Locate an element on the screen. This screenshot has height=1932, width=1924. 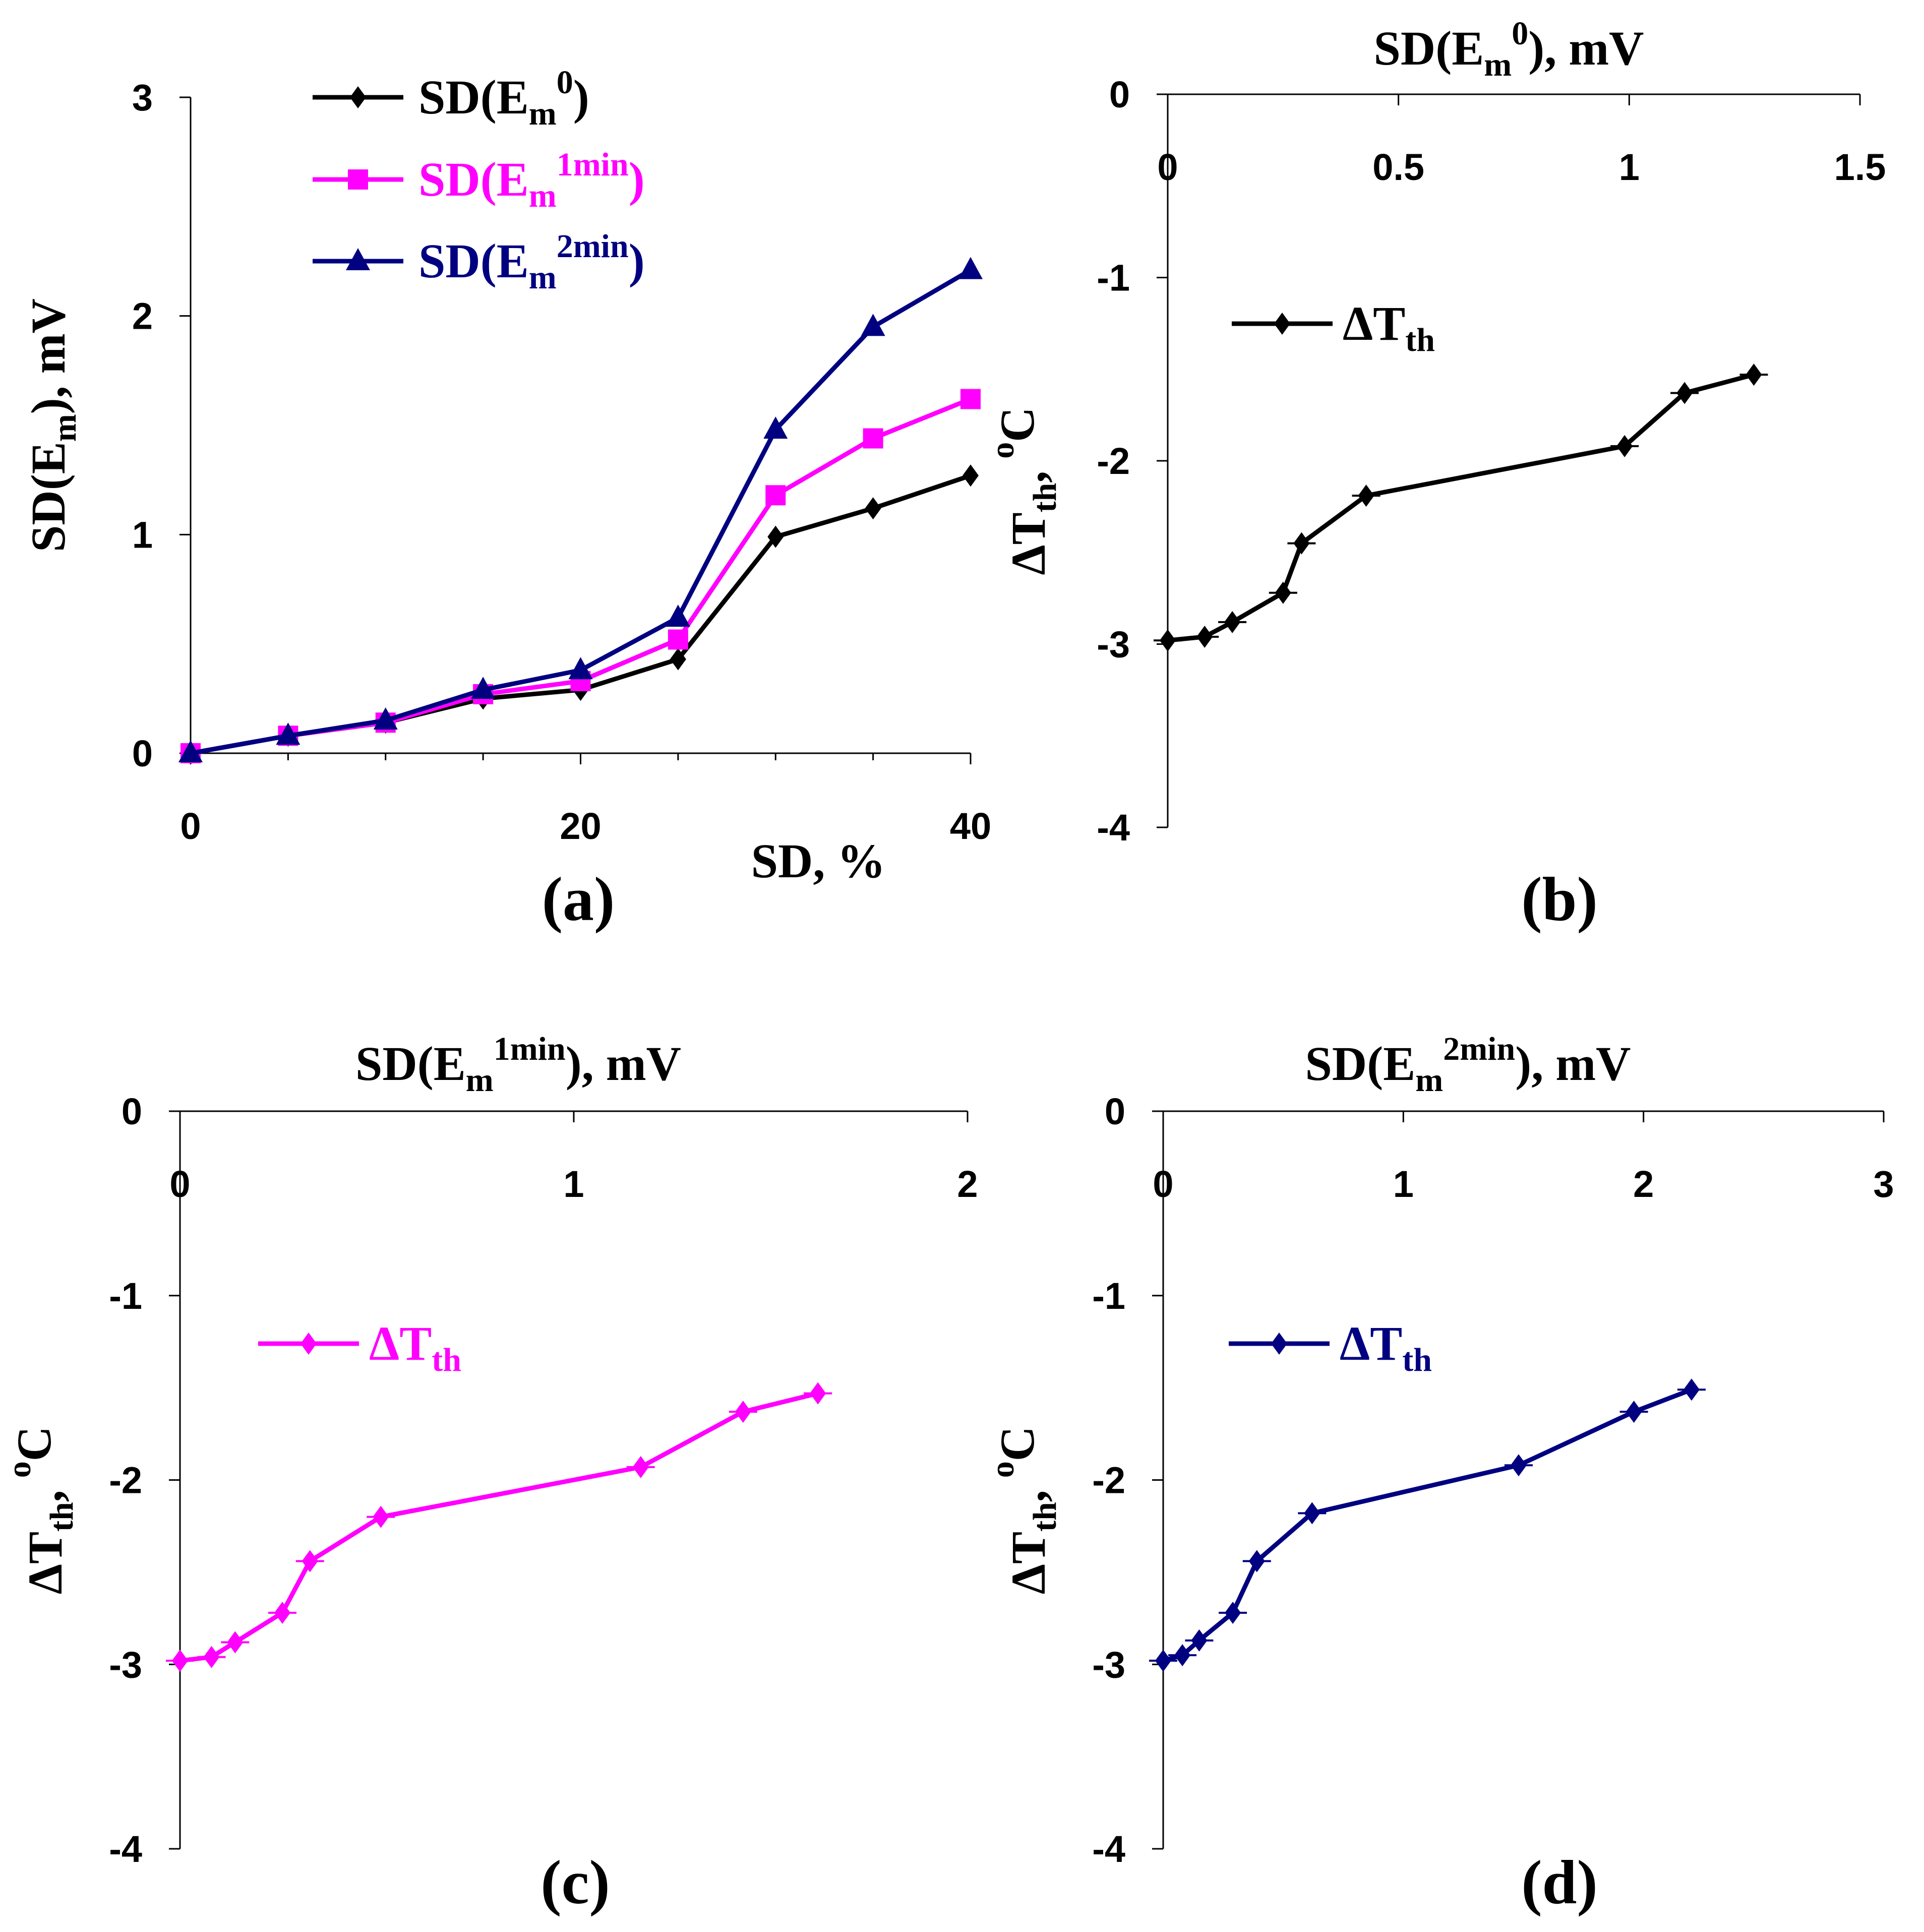
x-axis-title: SD(Em1min), mV is located at coordinates (518, 1065).